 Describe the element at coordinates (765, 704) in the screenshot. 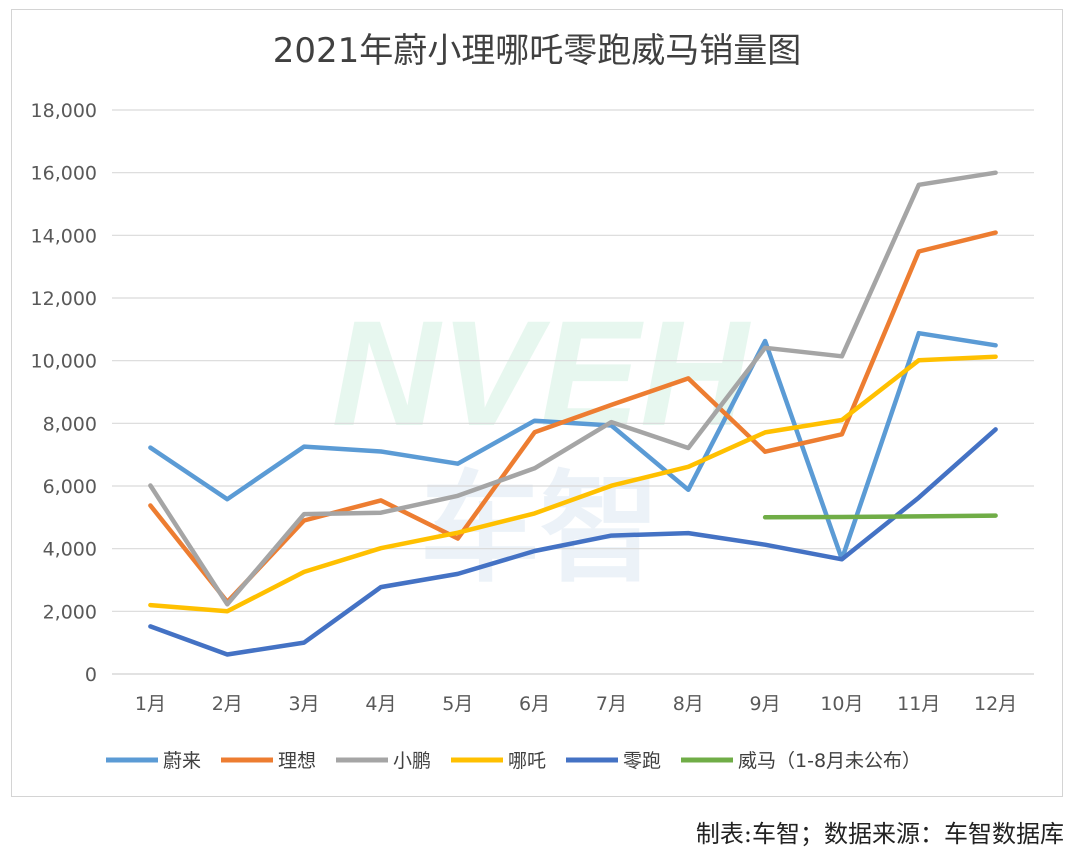

I see `x-tick-label: 9月` at that location.